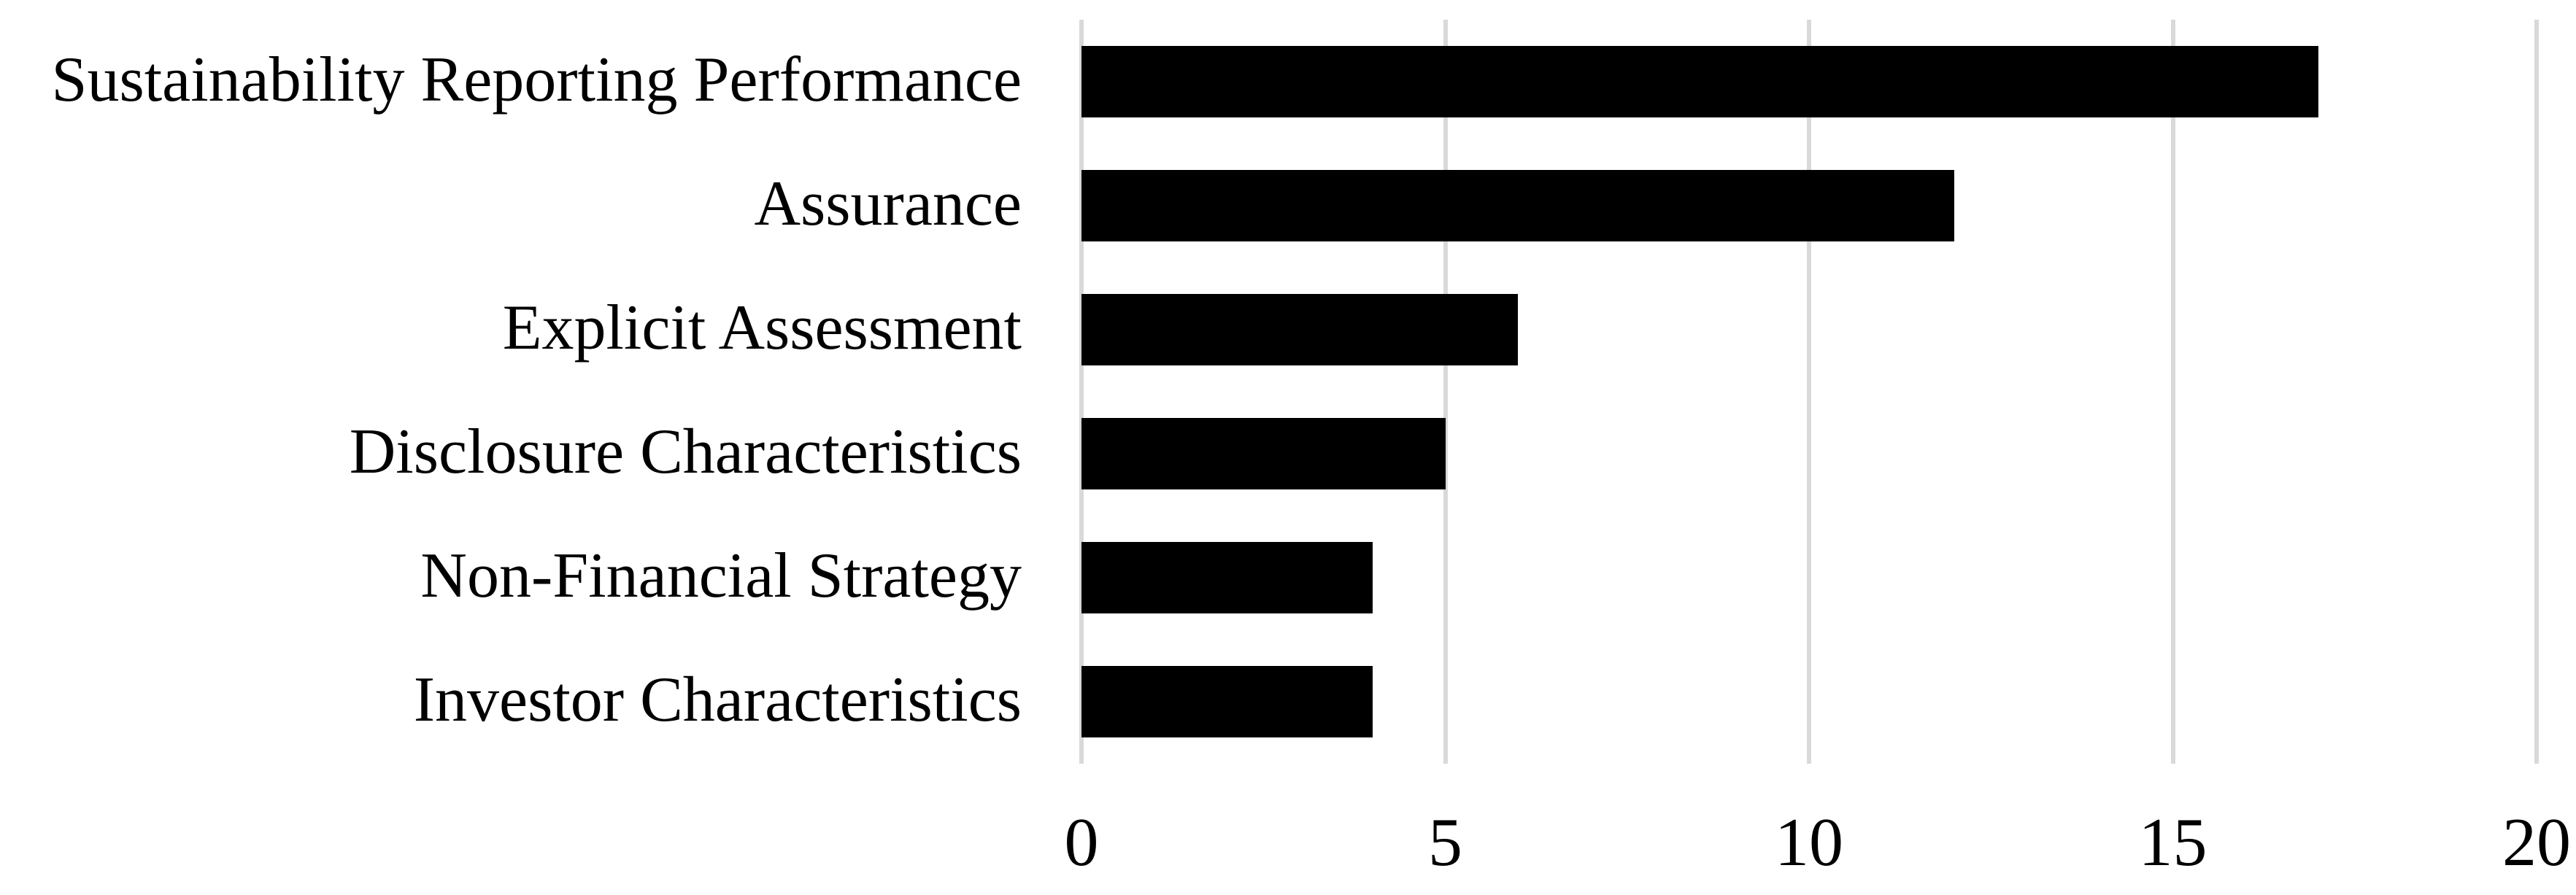 The image size is (2576, 895). What do you see at coordinates (721, 576) in the screenshot?
I see `category-label: Non-Financial Strategy` at bounding box center [721, 576].